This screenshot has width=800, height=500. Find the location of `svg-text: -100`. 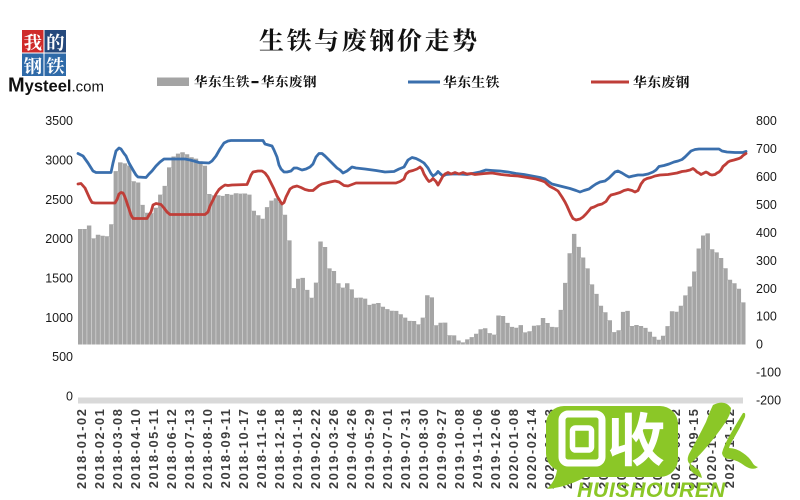

svg-text: -100 is located at coordinates (768, 373).